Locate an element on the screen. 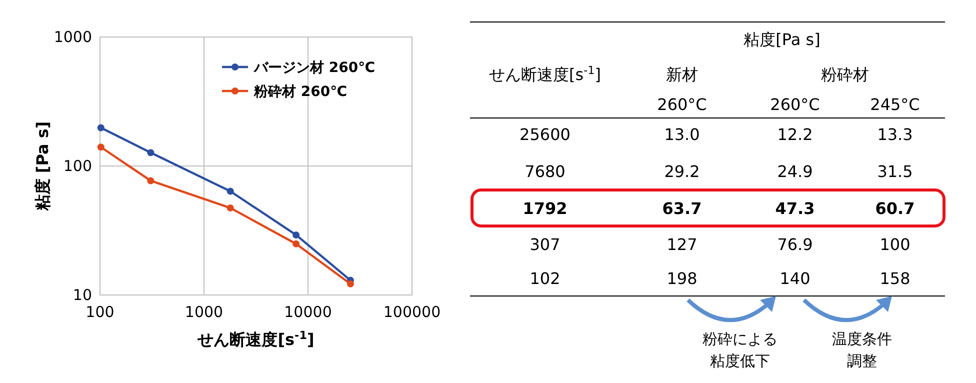  data-label: 13.3 is located at coordinates (895, 134).